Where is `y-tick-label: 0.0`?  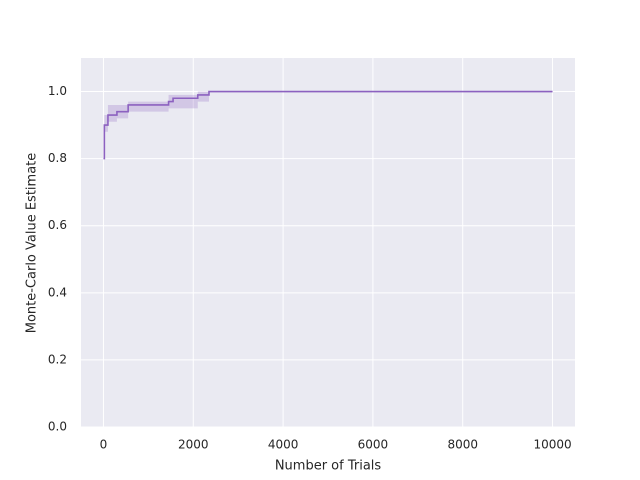
y-tick-label: 0.0 is located at coordinates (57, 427).